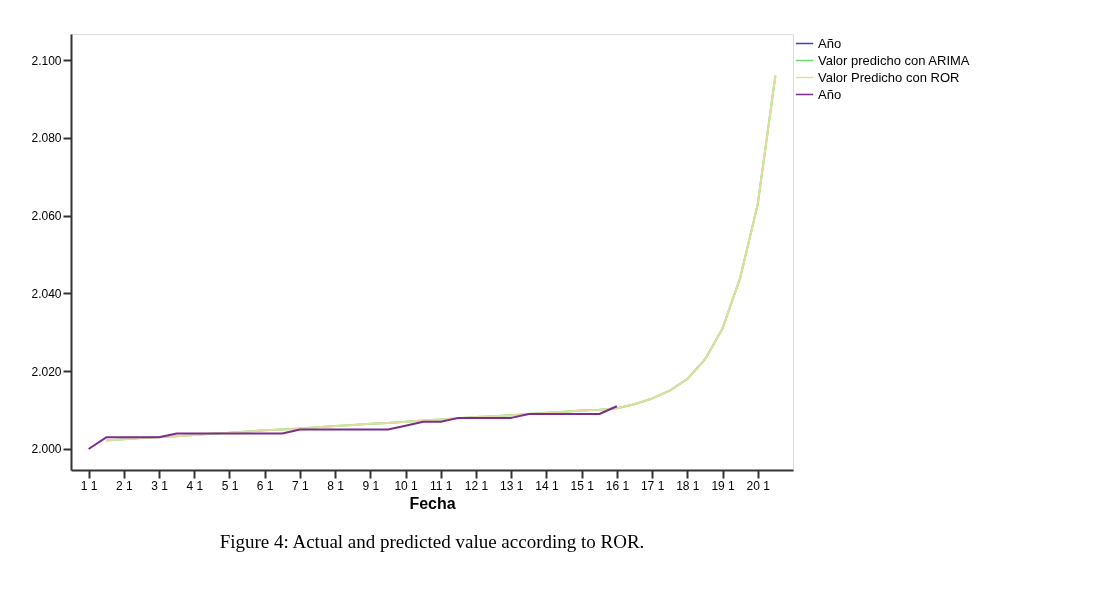 The image size is (1096, 596). Describe the element at coordinates (371, 485) in the screenshot. I see `x-tick-label: 9 1` at that location.